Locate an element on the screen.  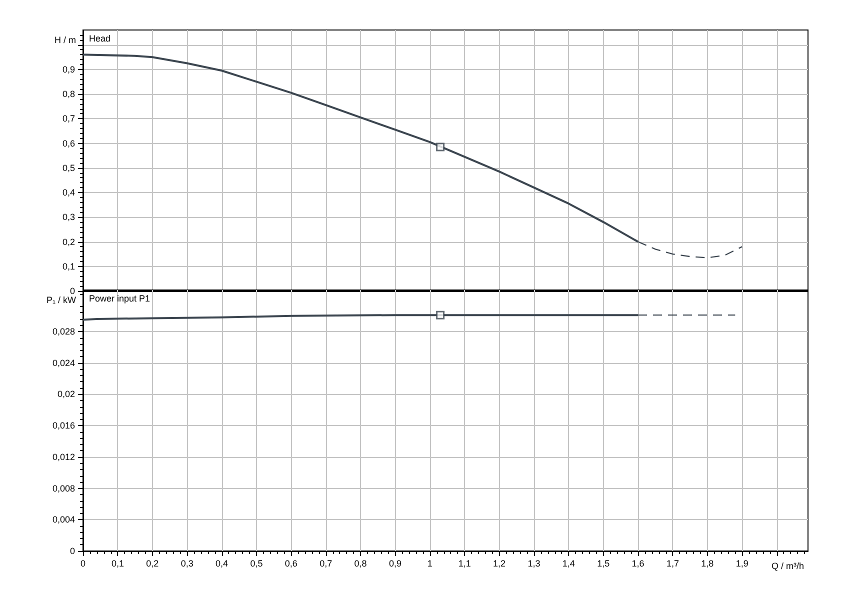
y-tick-label: 0,004 is located at coordinates (63, 519).